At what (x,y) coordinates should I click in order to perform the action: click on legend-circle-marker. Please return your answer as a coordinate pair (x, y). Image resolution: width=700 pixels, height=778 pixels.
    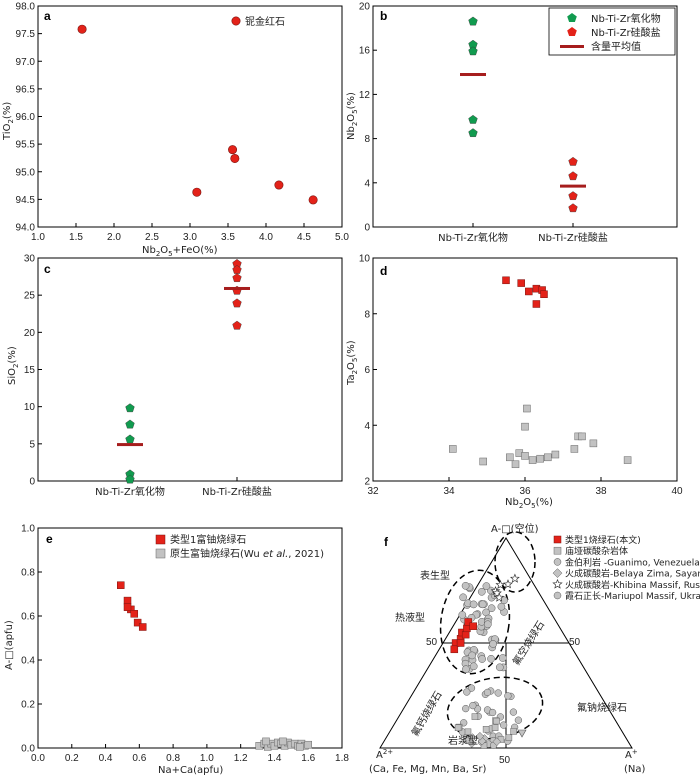
    Looking at the image, I should click on (557, 595).